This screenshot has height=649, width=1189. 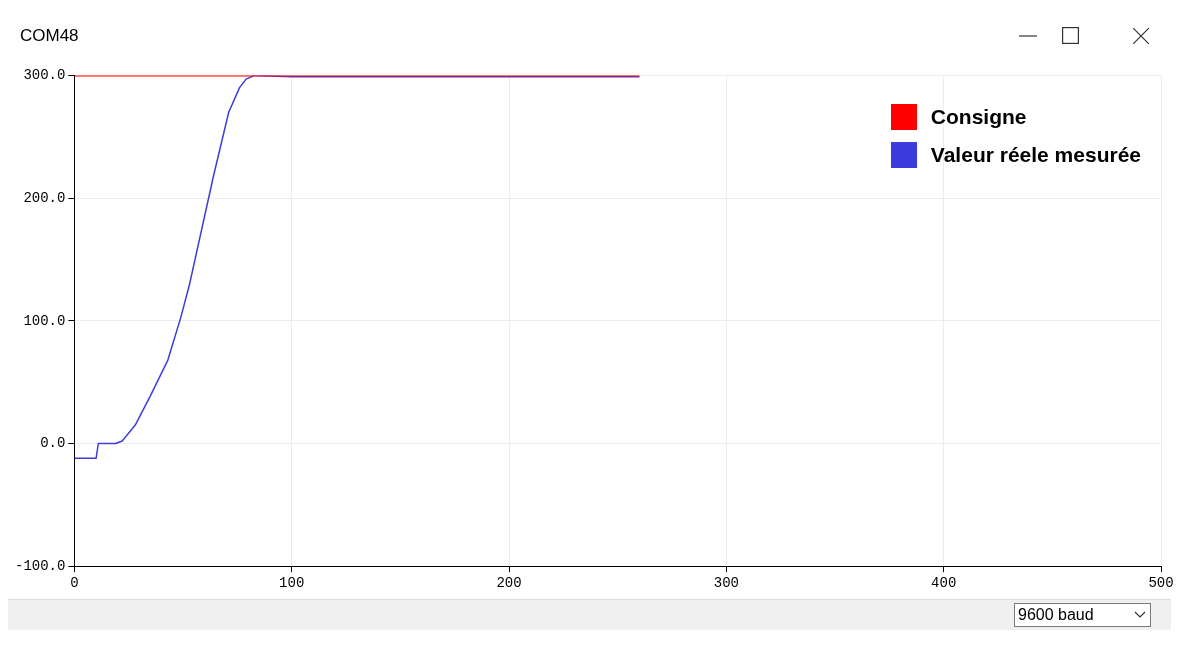 What do you see at coordinates (74, 583) in the screenshot?
I see `x-tick-label: 0` at bounding box center [74, 583].